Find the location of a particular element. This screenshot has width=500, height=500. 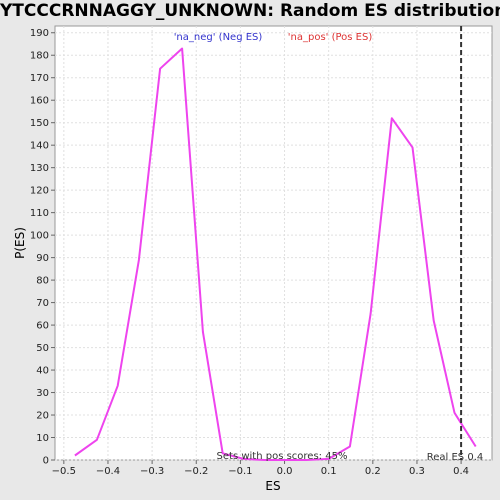

x-axis-title: ES is located at coordinates (272, 486).